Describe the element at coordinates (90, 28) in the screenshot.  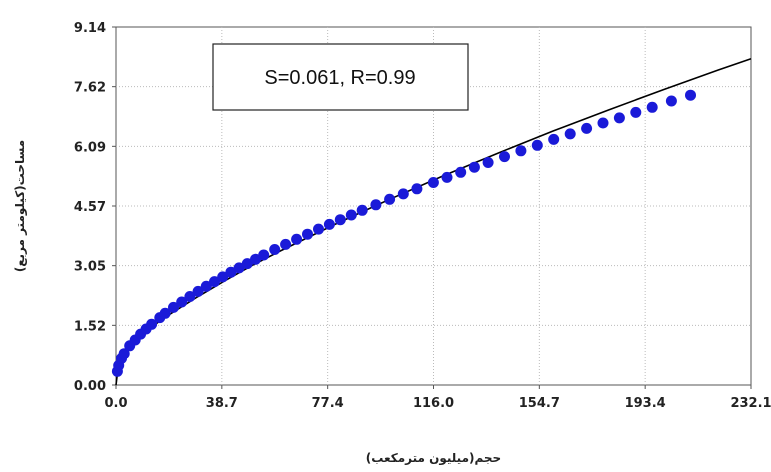
I see `y-tick-label: 9.14` at that location.